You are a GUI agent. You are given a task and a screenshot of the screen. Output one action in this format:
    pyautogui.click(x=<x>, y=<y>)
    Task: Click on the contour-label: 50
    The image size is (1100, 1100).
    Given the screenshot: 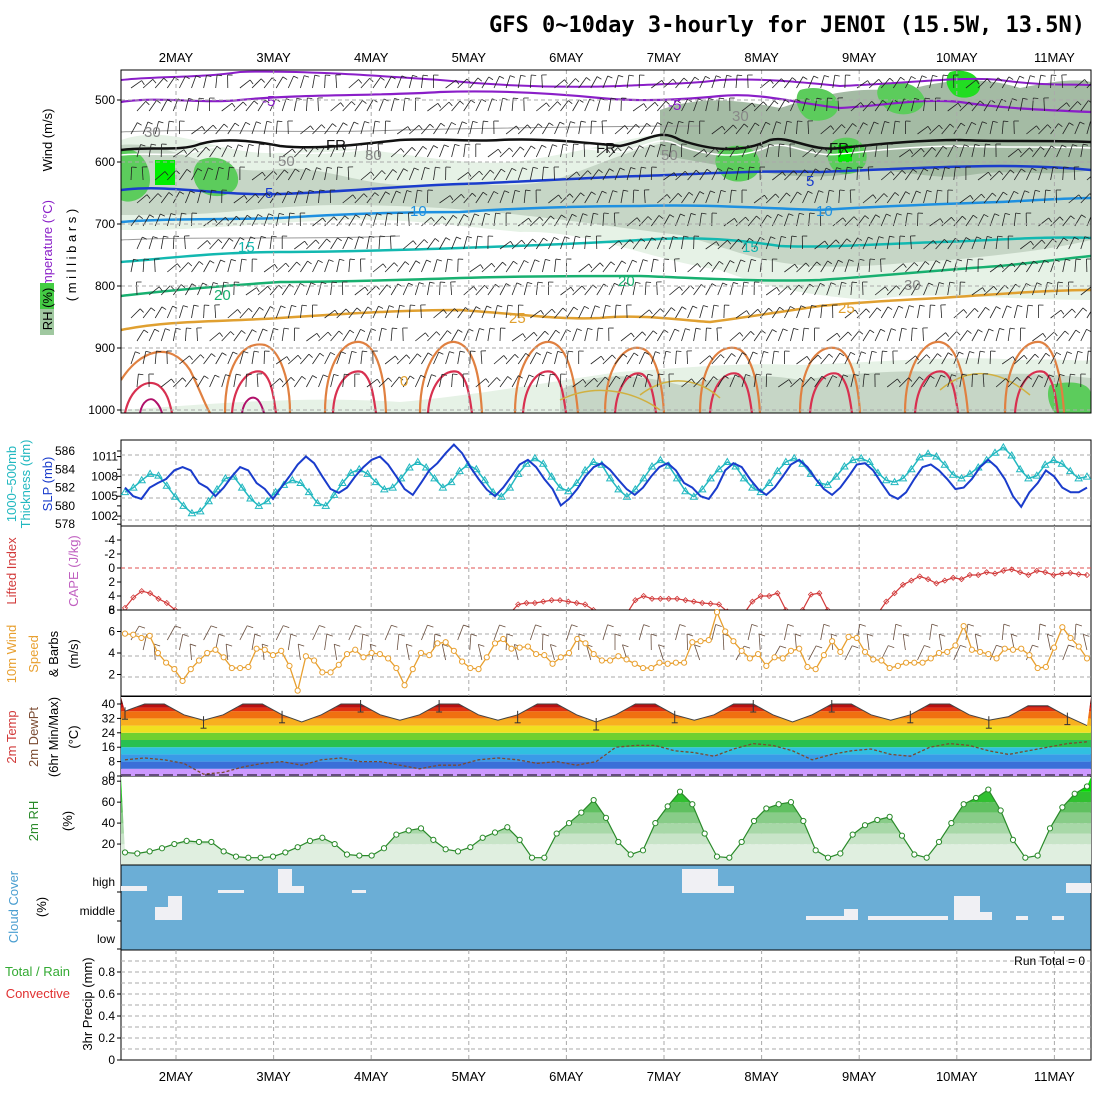 What is the action you would take?
    pyautogui.click(x=286, y=161)
    